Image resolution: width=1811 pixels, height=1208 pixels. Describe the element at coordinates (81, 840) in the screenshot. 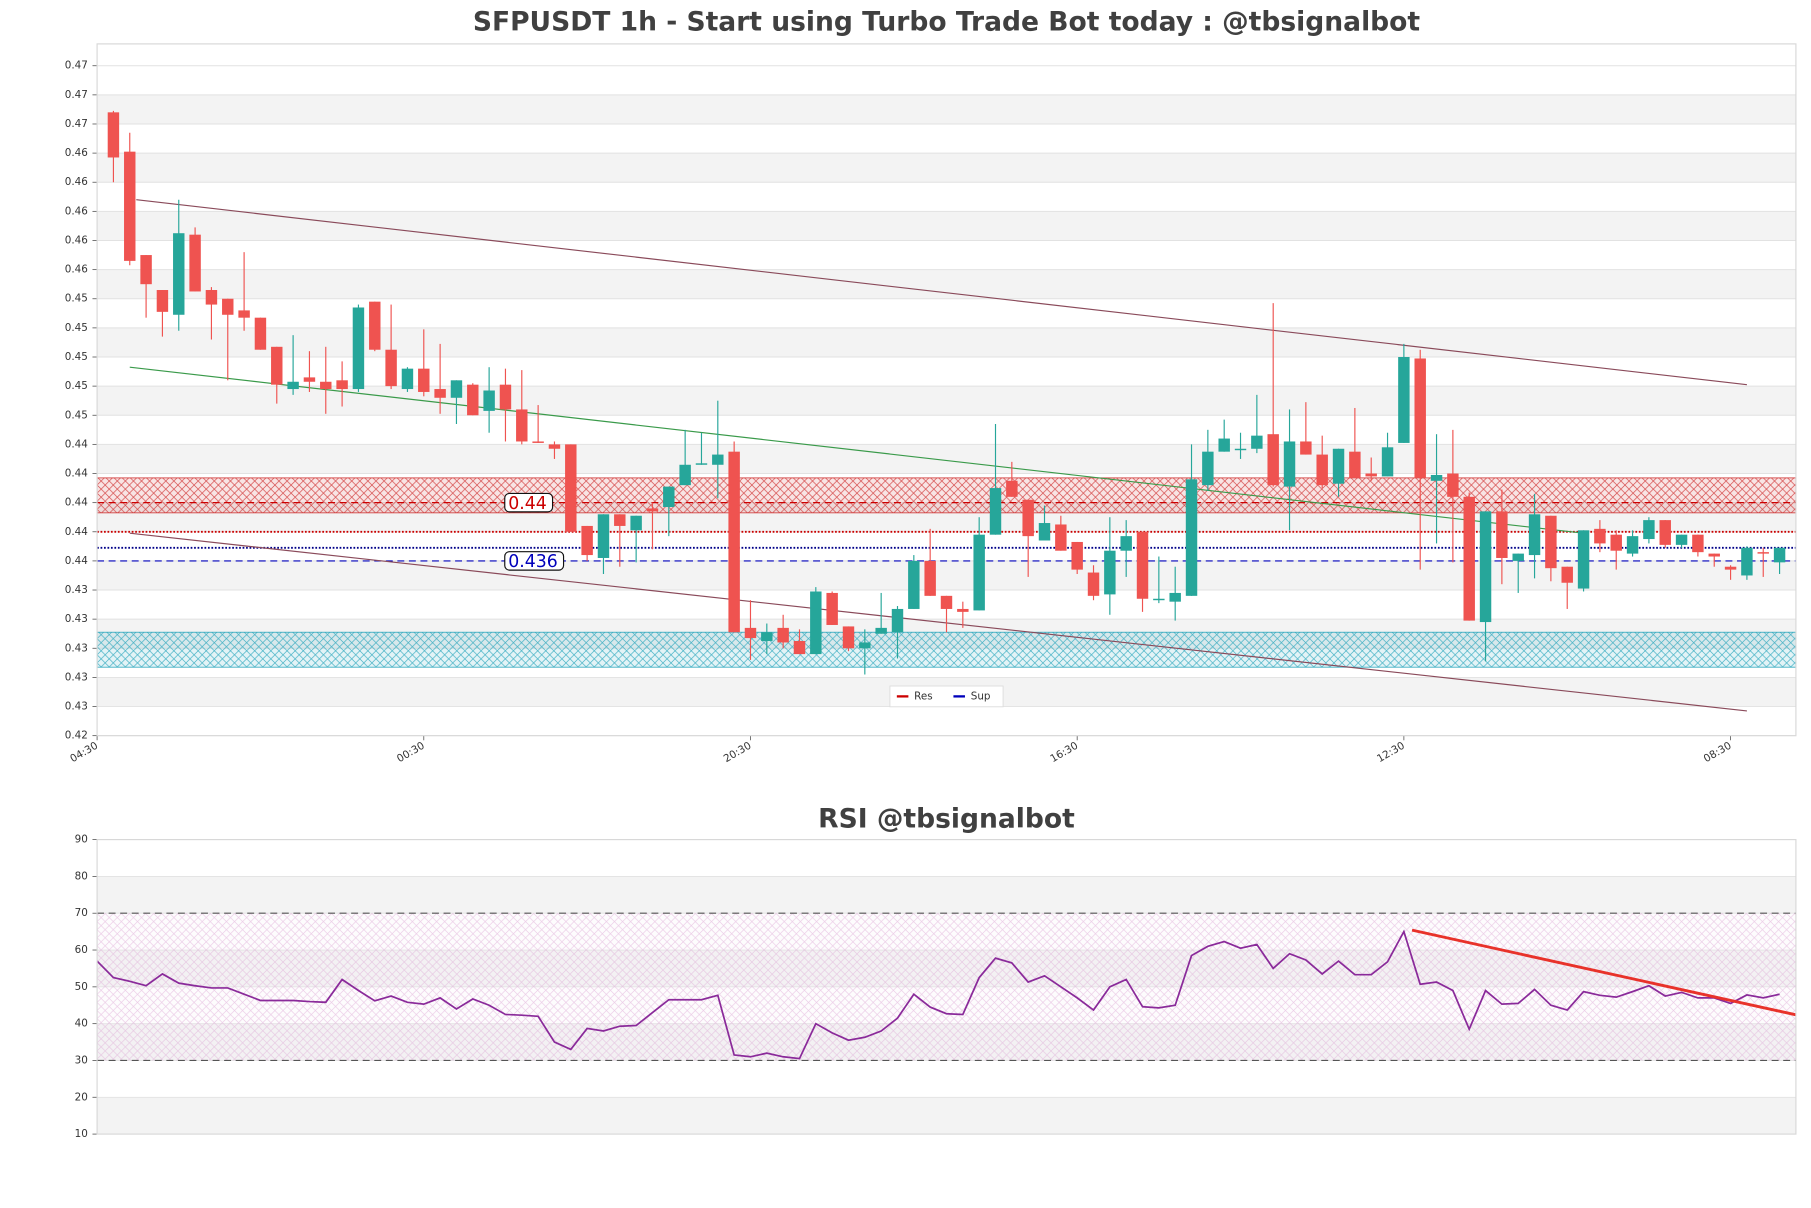

I see `y-tick-label: 90` at that location.